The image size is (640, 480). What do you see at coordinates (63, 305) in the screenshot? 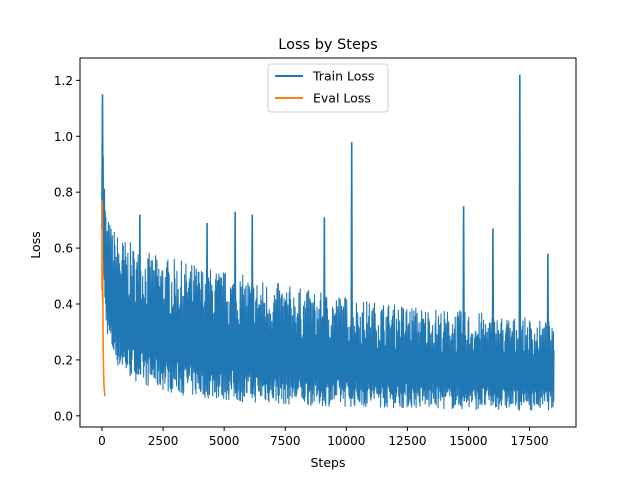
I see `y-tick-label: 0.4` at bounding box center [63, 305].